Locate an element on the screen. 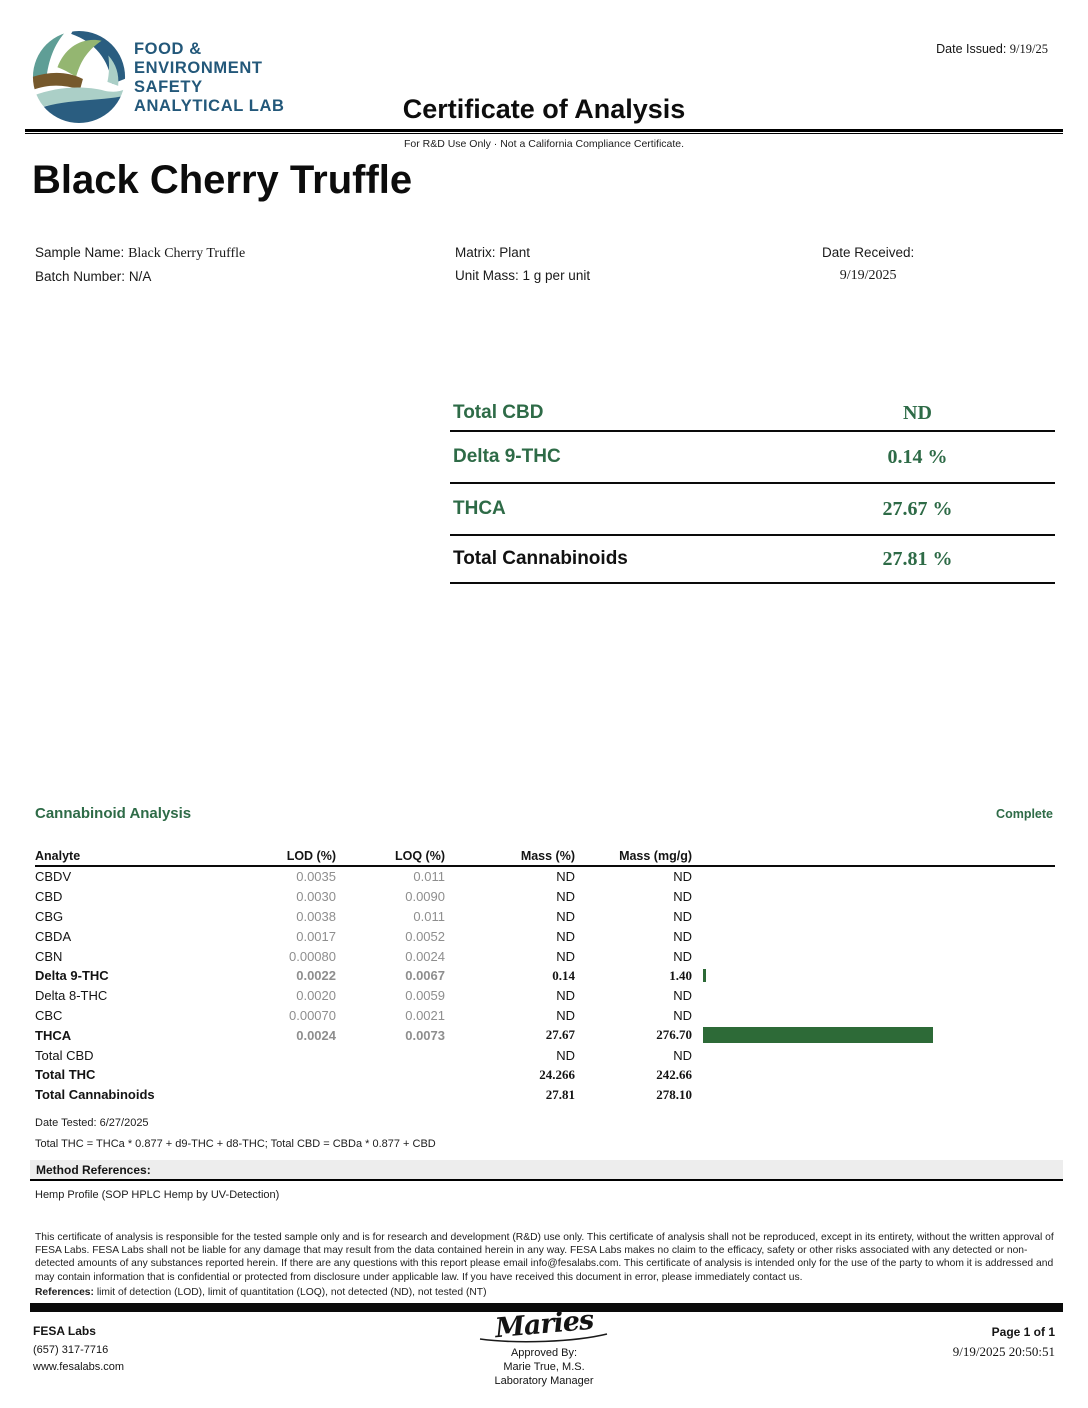 The height and width of the screenshot is (1408, 1088). date-issued-label: Date Issued: is located at coordinates (971, 49).